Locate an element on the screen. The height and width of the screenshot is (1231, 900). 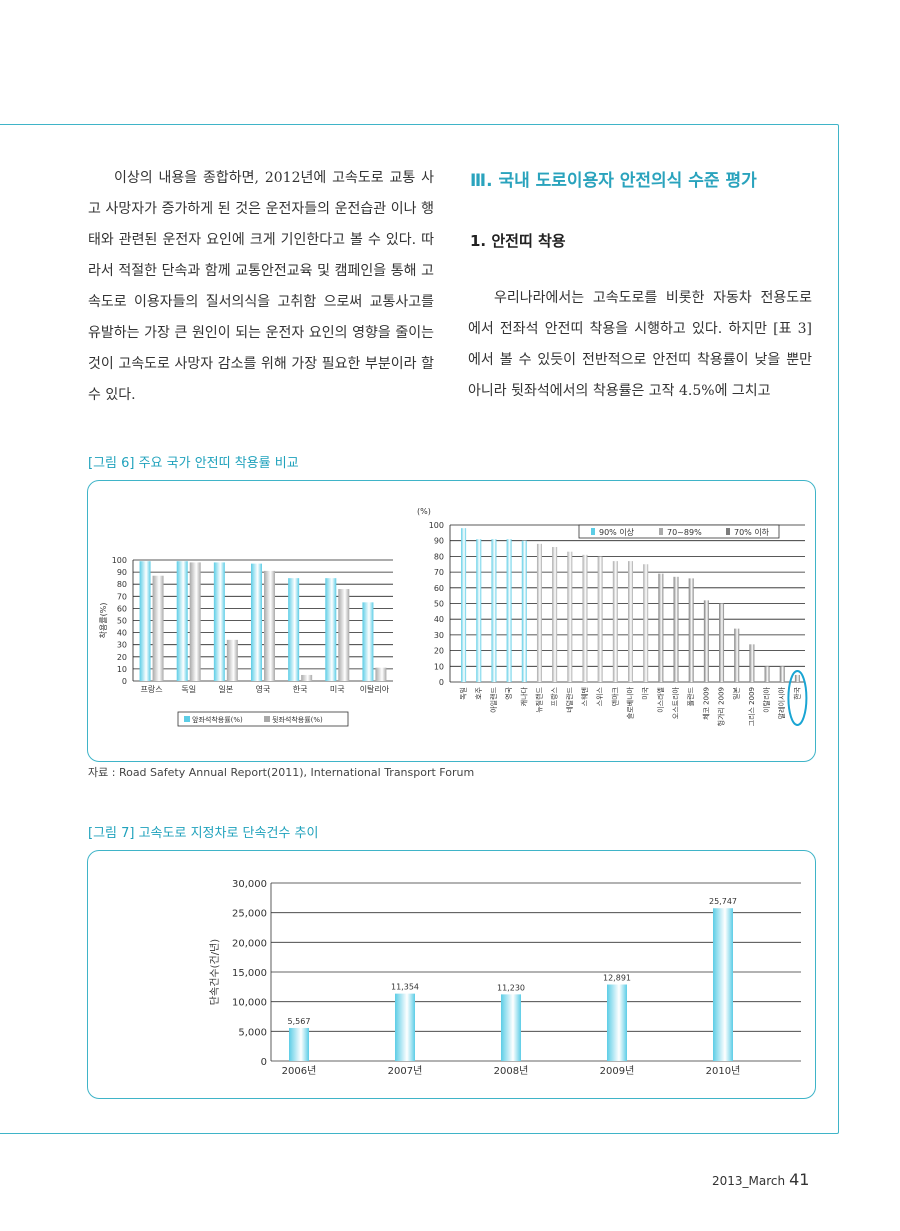
data-label: 11,354 is located at coordinates (405, 987).